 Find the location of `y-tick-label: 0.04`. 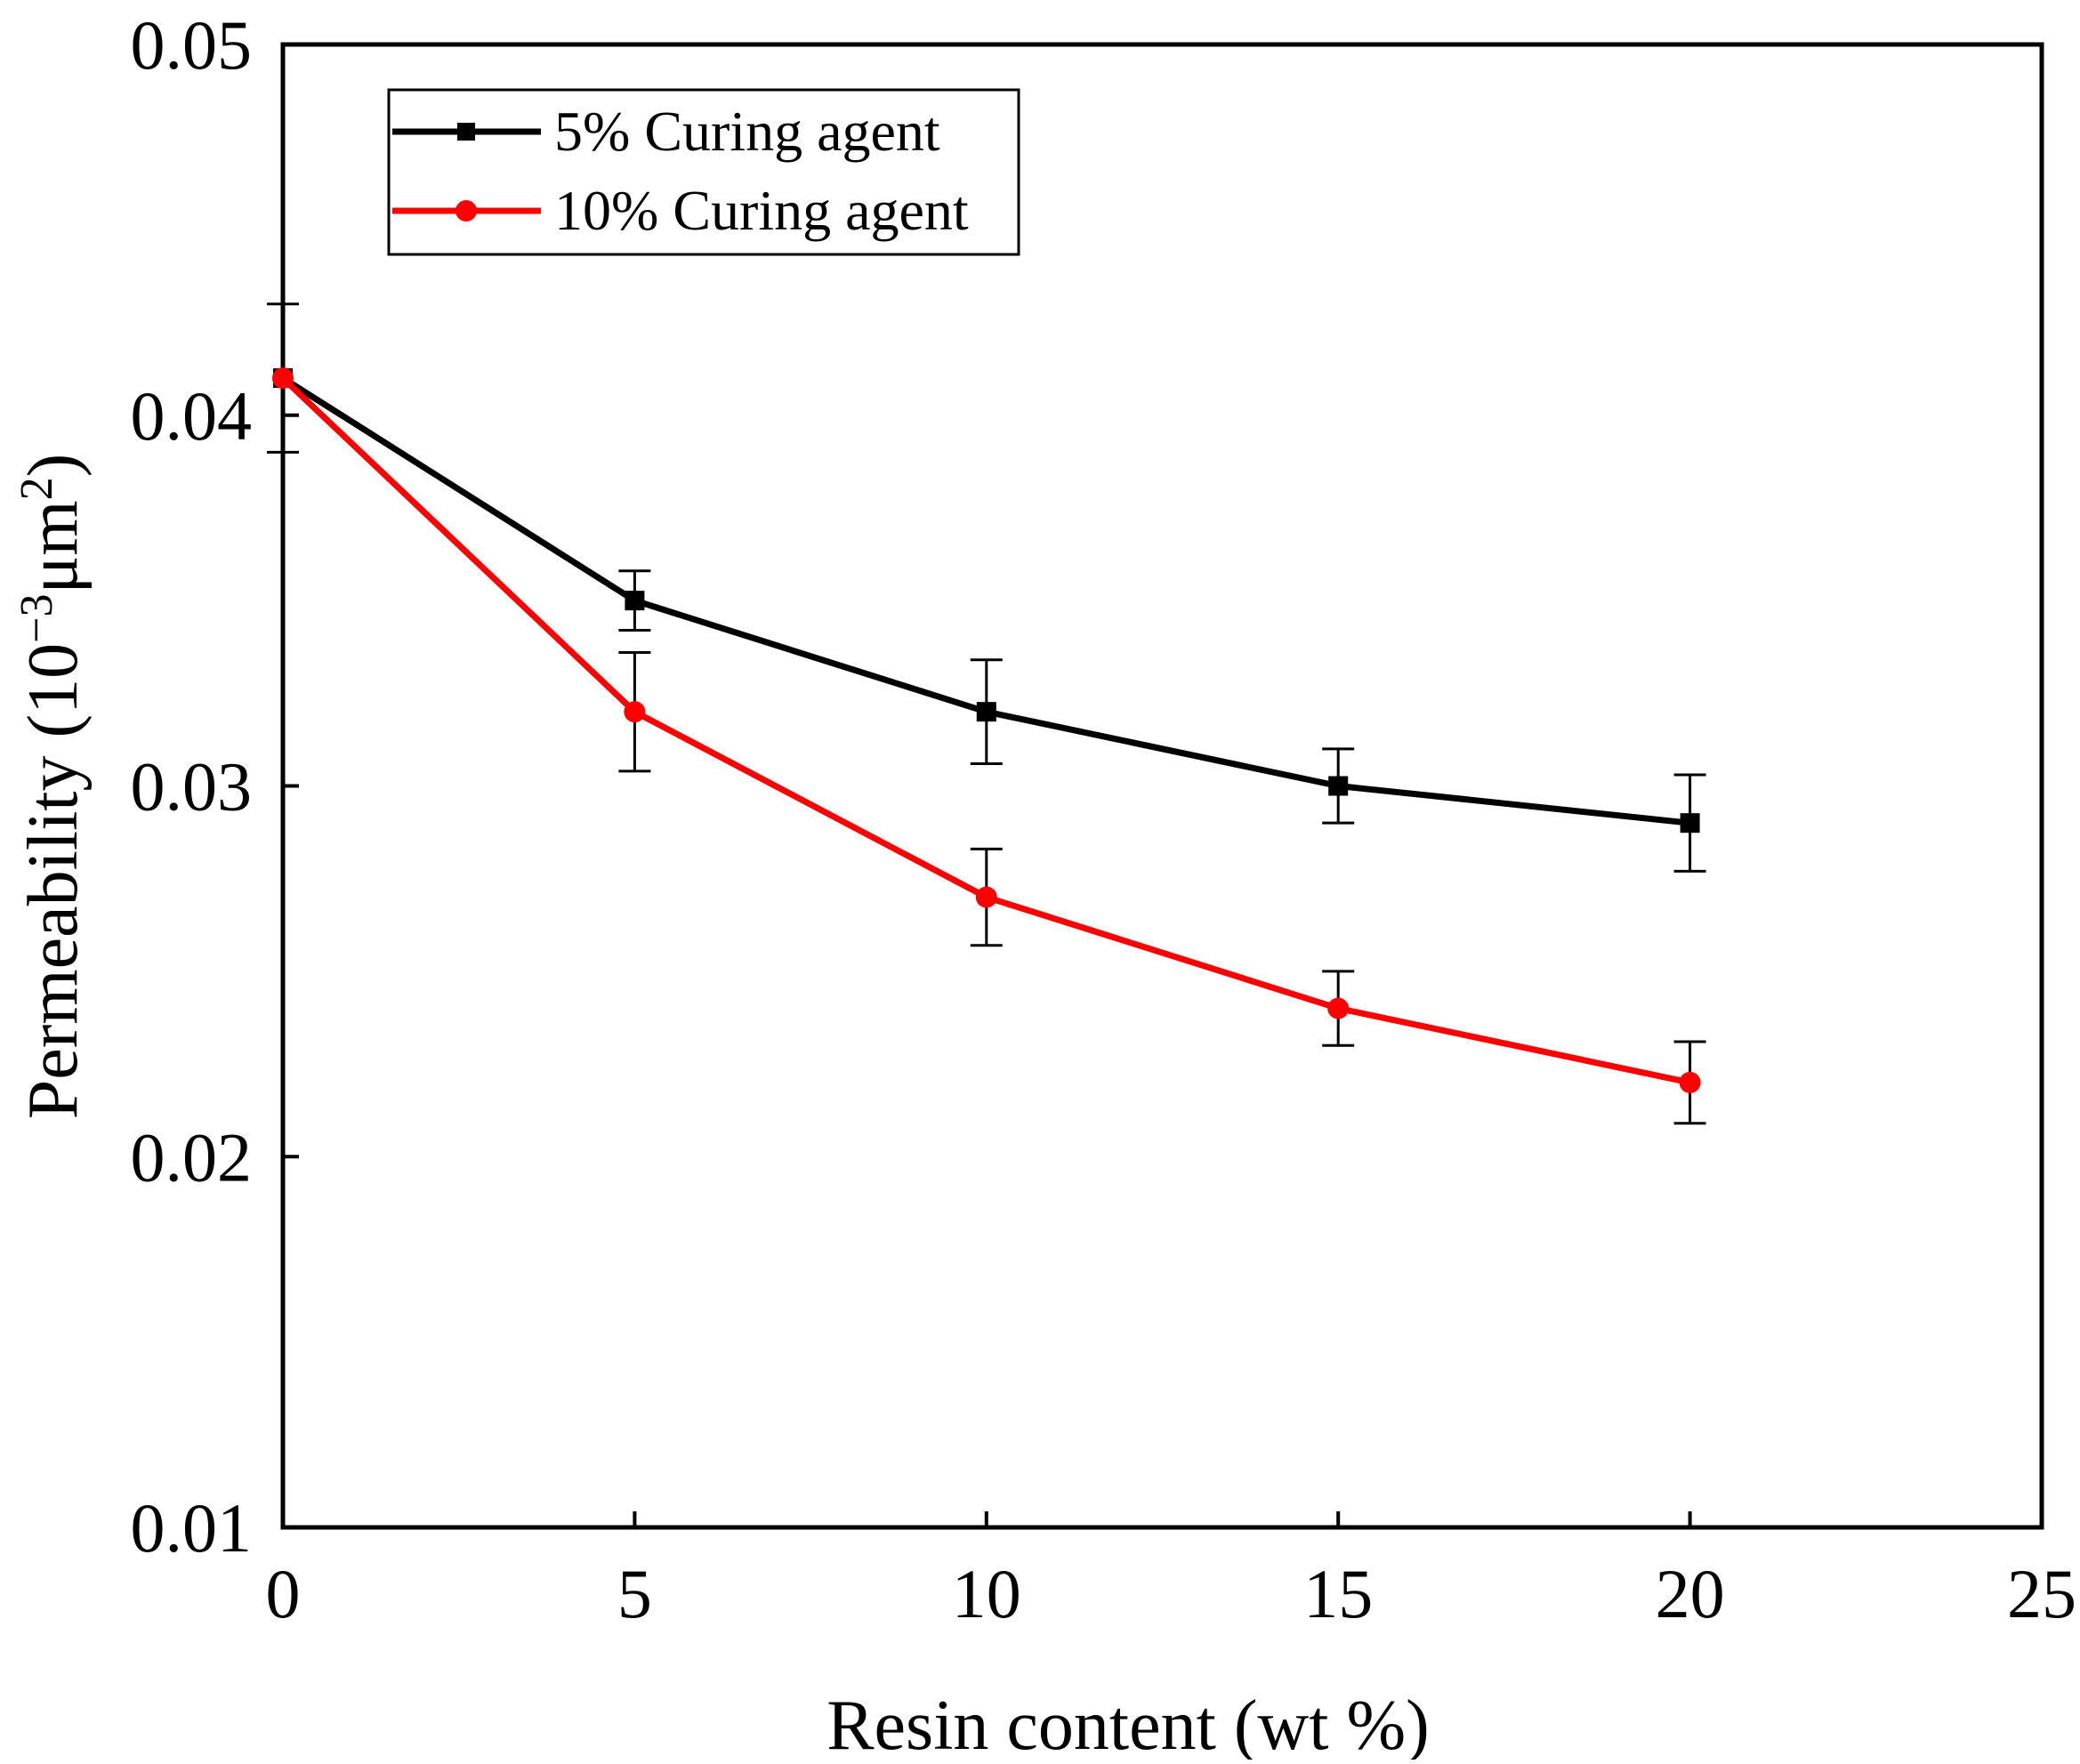

y-tick-label: 0.04 is located at coordinates (192, 416).